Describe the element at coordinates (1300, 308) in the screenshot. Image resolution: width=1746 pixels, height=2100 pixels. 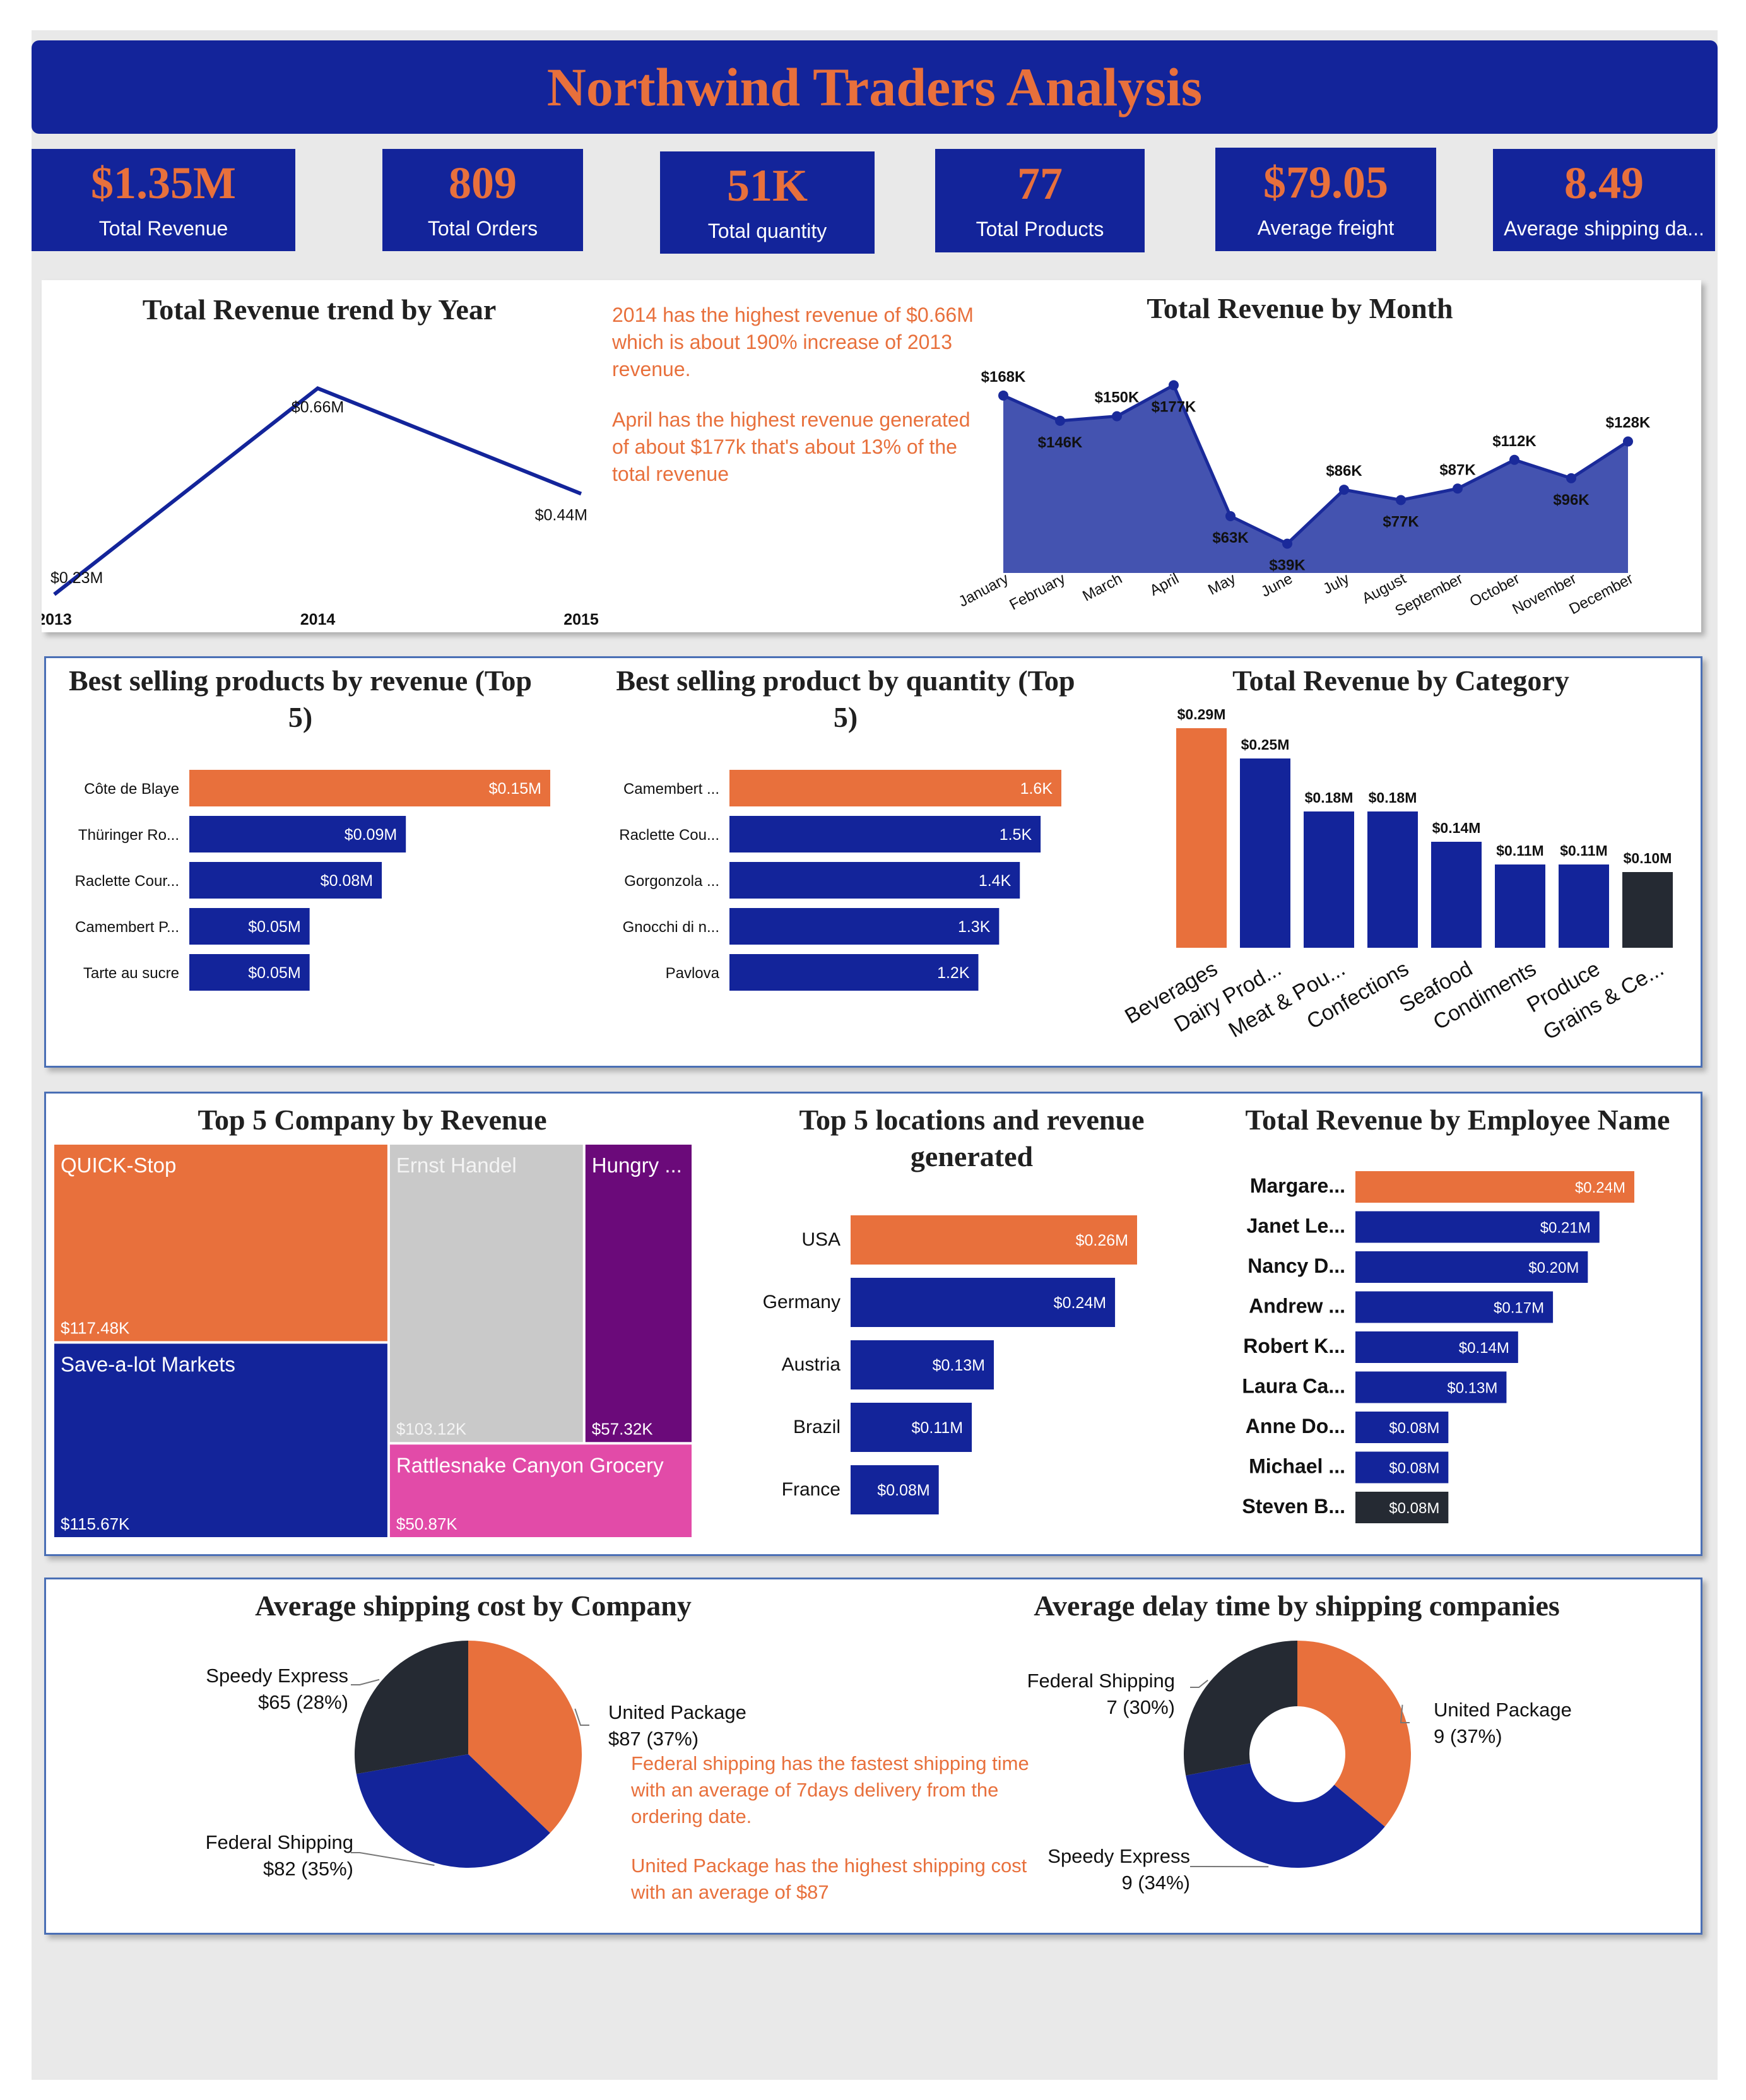
I see `month-chart-title: Total Revenue by Month` at that location.